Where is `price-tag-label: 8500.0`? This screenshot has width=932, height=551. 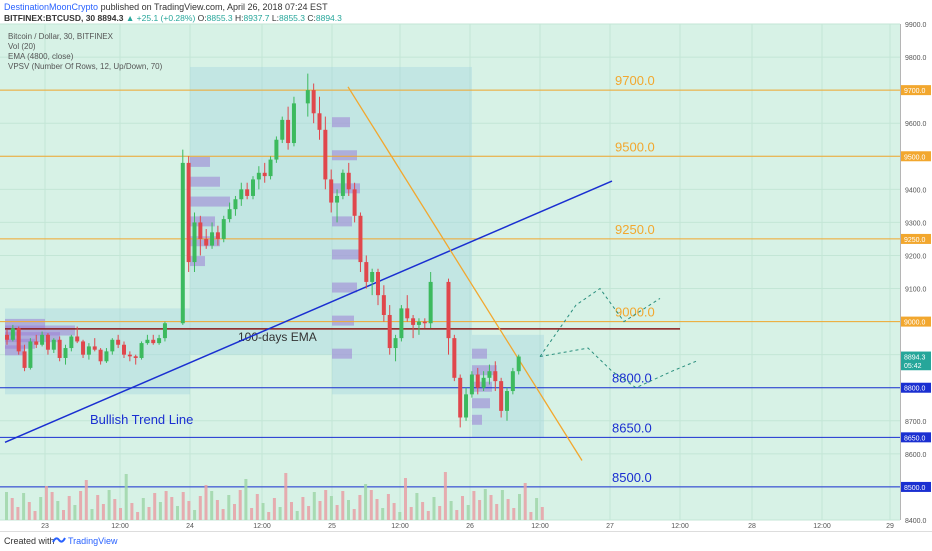
price-tag-label: 8500.0 is located at coordinates (915, 488).